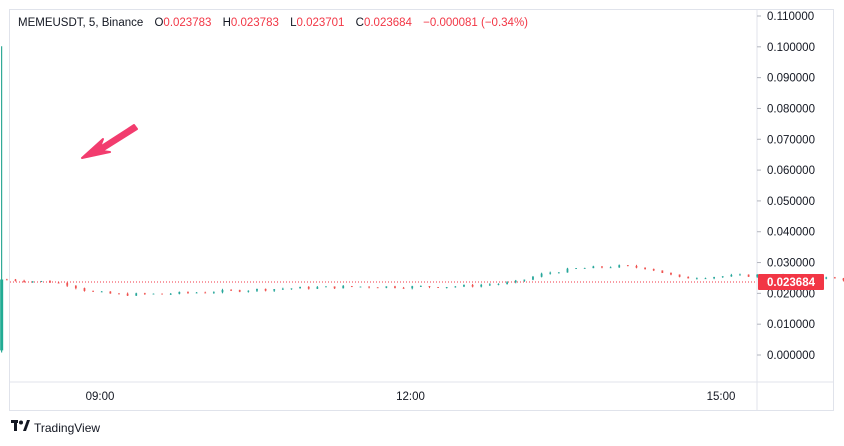 The image size is (844, 446). Describe the element at coordinates (791, 202) in the screenshot. I see `y-tick-label: 0.050000` at that location.